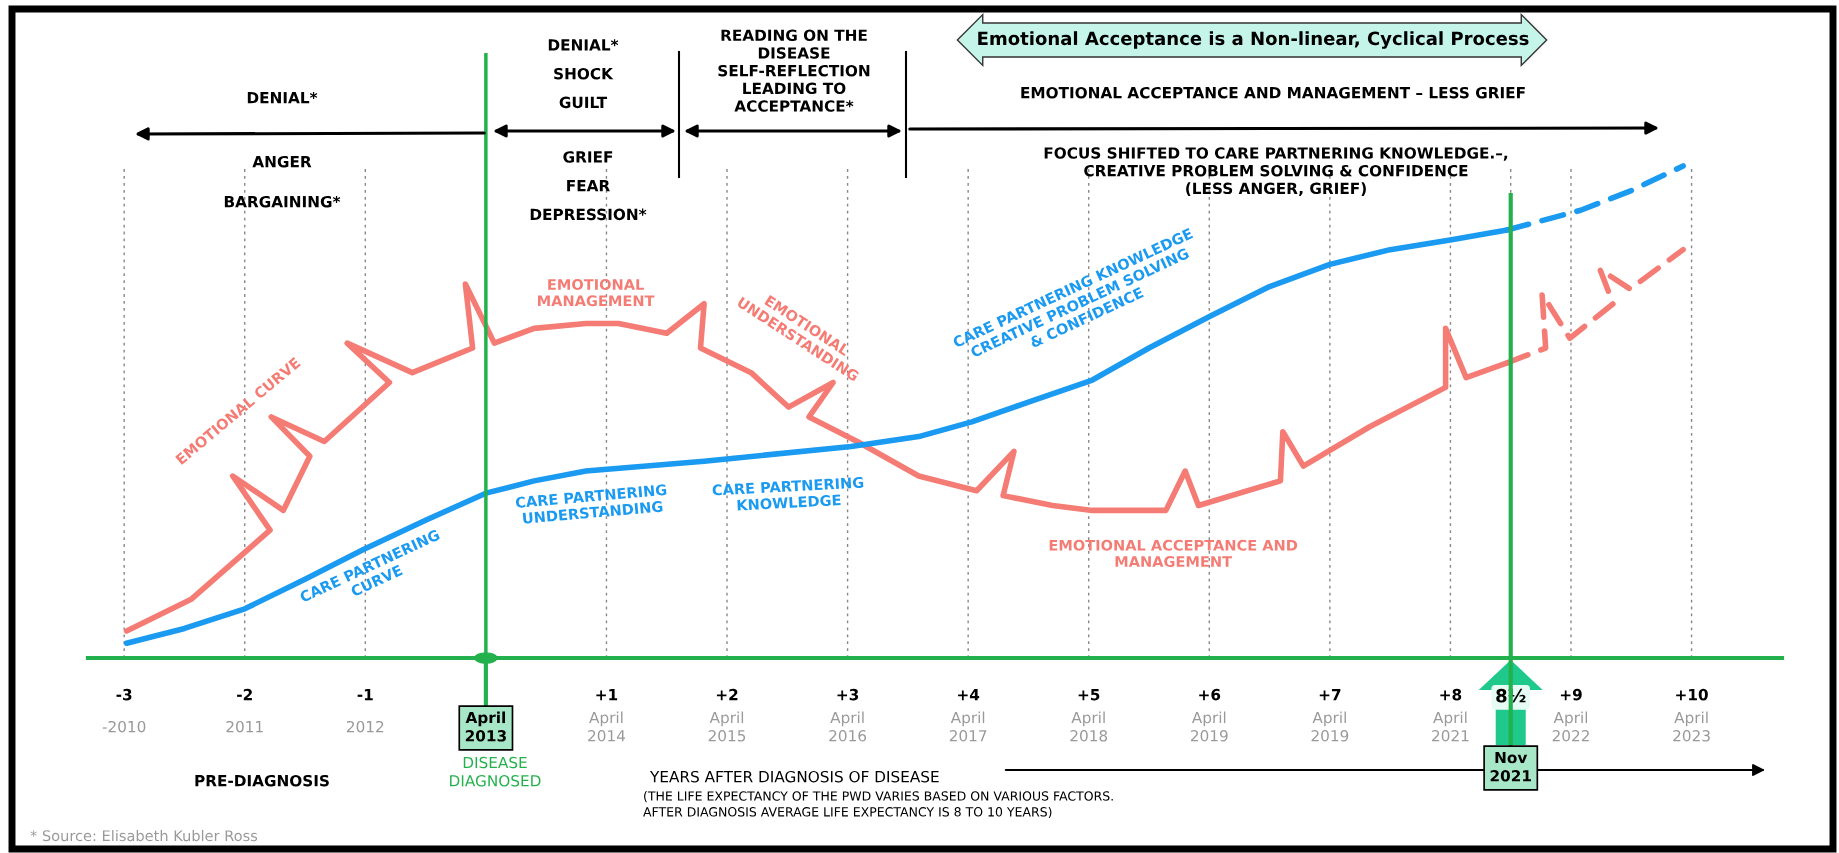 This screenshot has width=1839, height=853. I want to click on annotation: BARGAINING*, so click(282, 201).